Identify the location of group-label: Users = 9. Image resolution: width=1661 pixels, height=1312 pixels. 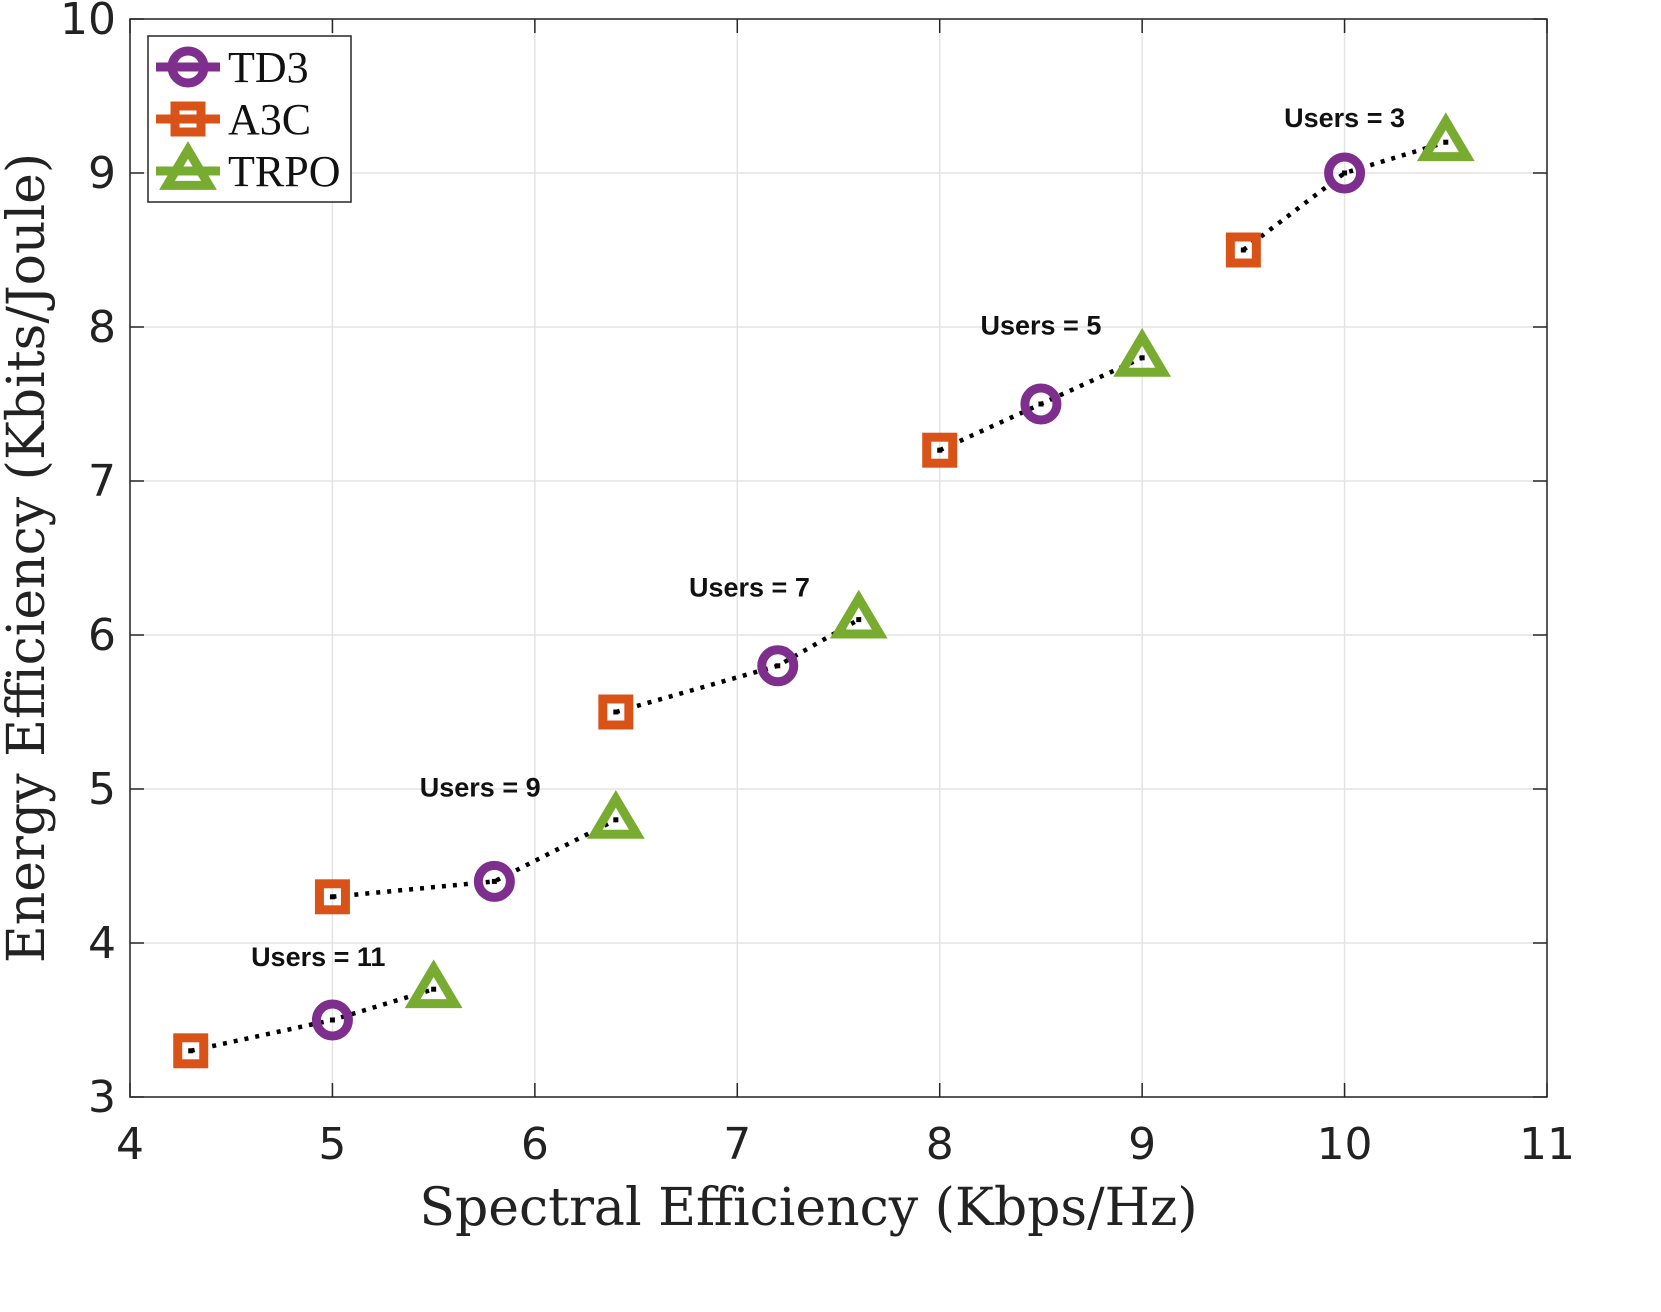
(480, 788).